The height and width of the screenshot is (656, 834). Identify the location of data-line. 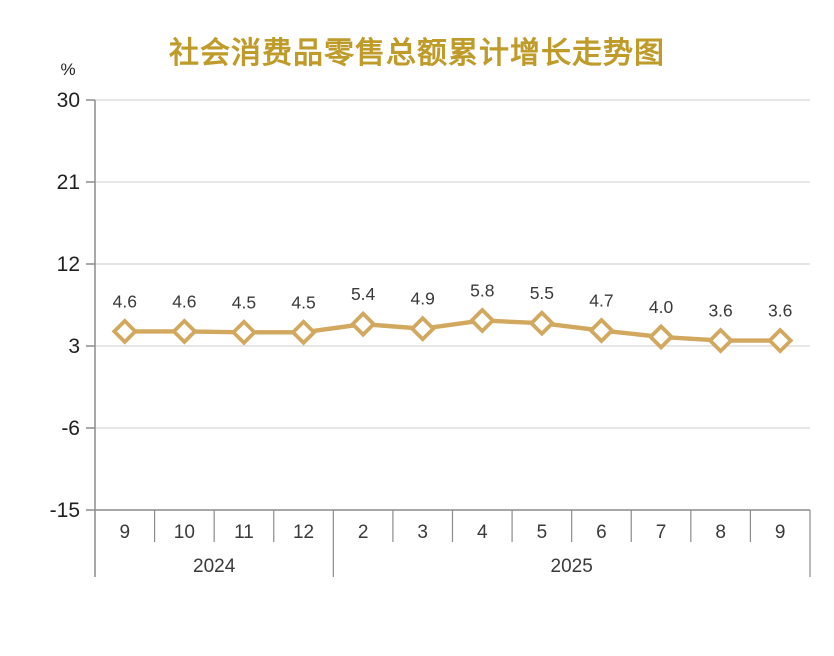
(452, 330).